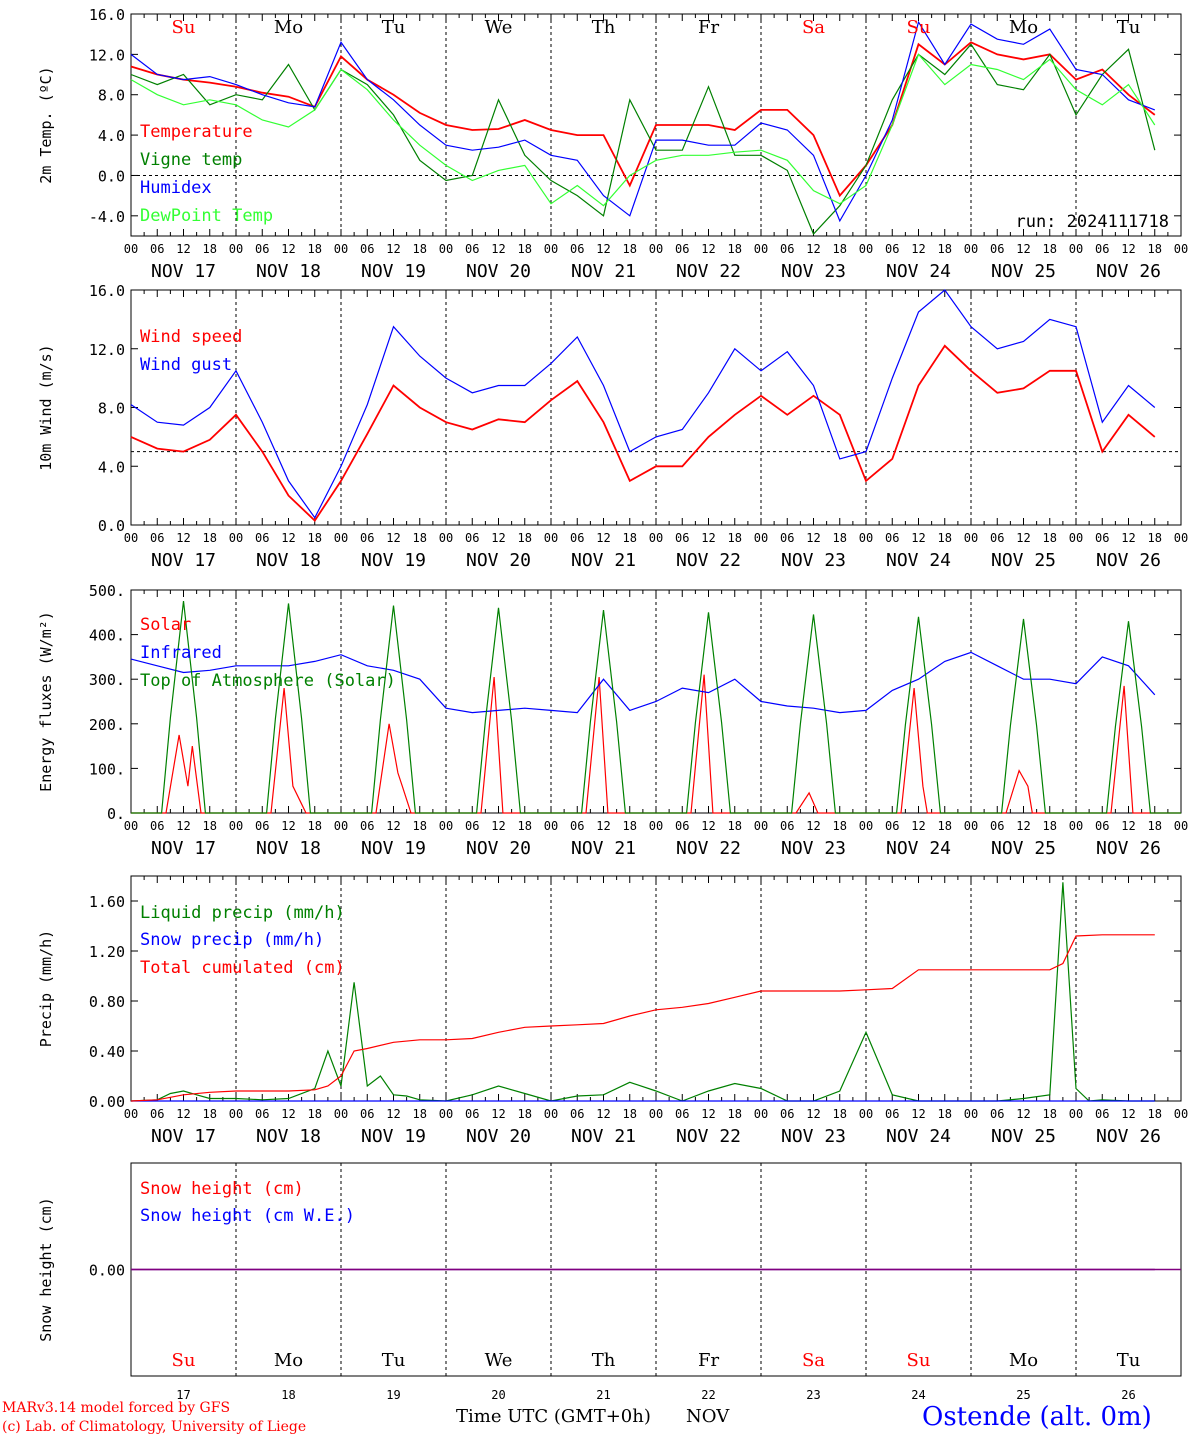  I want to click on y-tick-label: 1.60, so click(107, 902).